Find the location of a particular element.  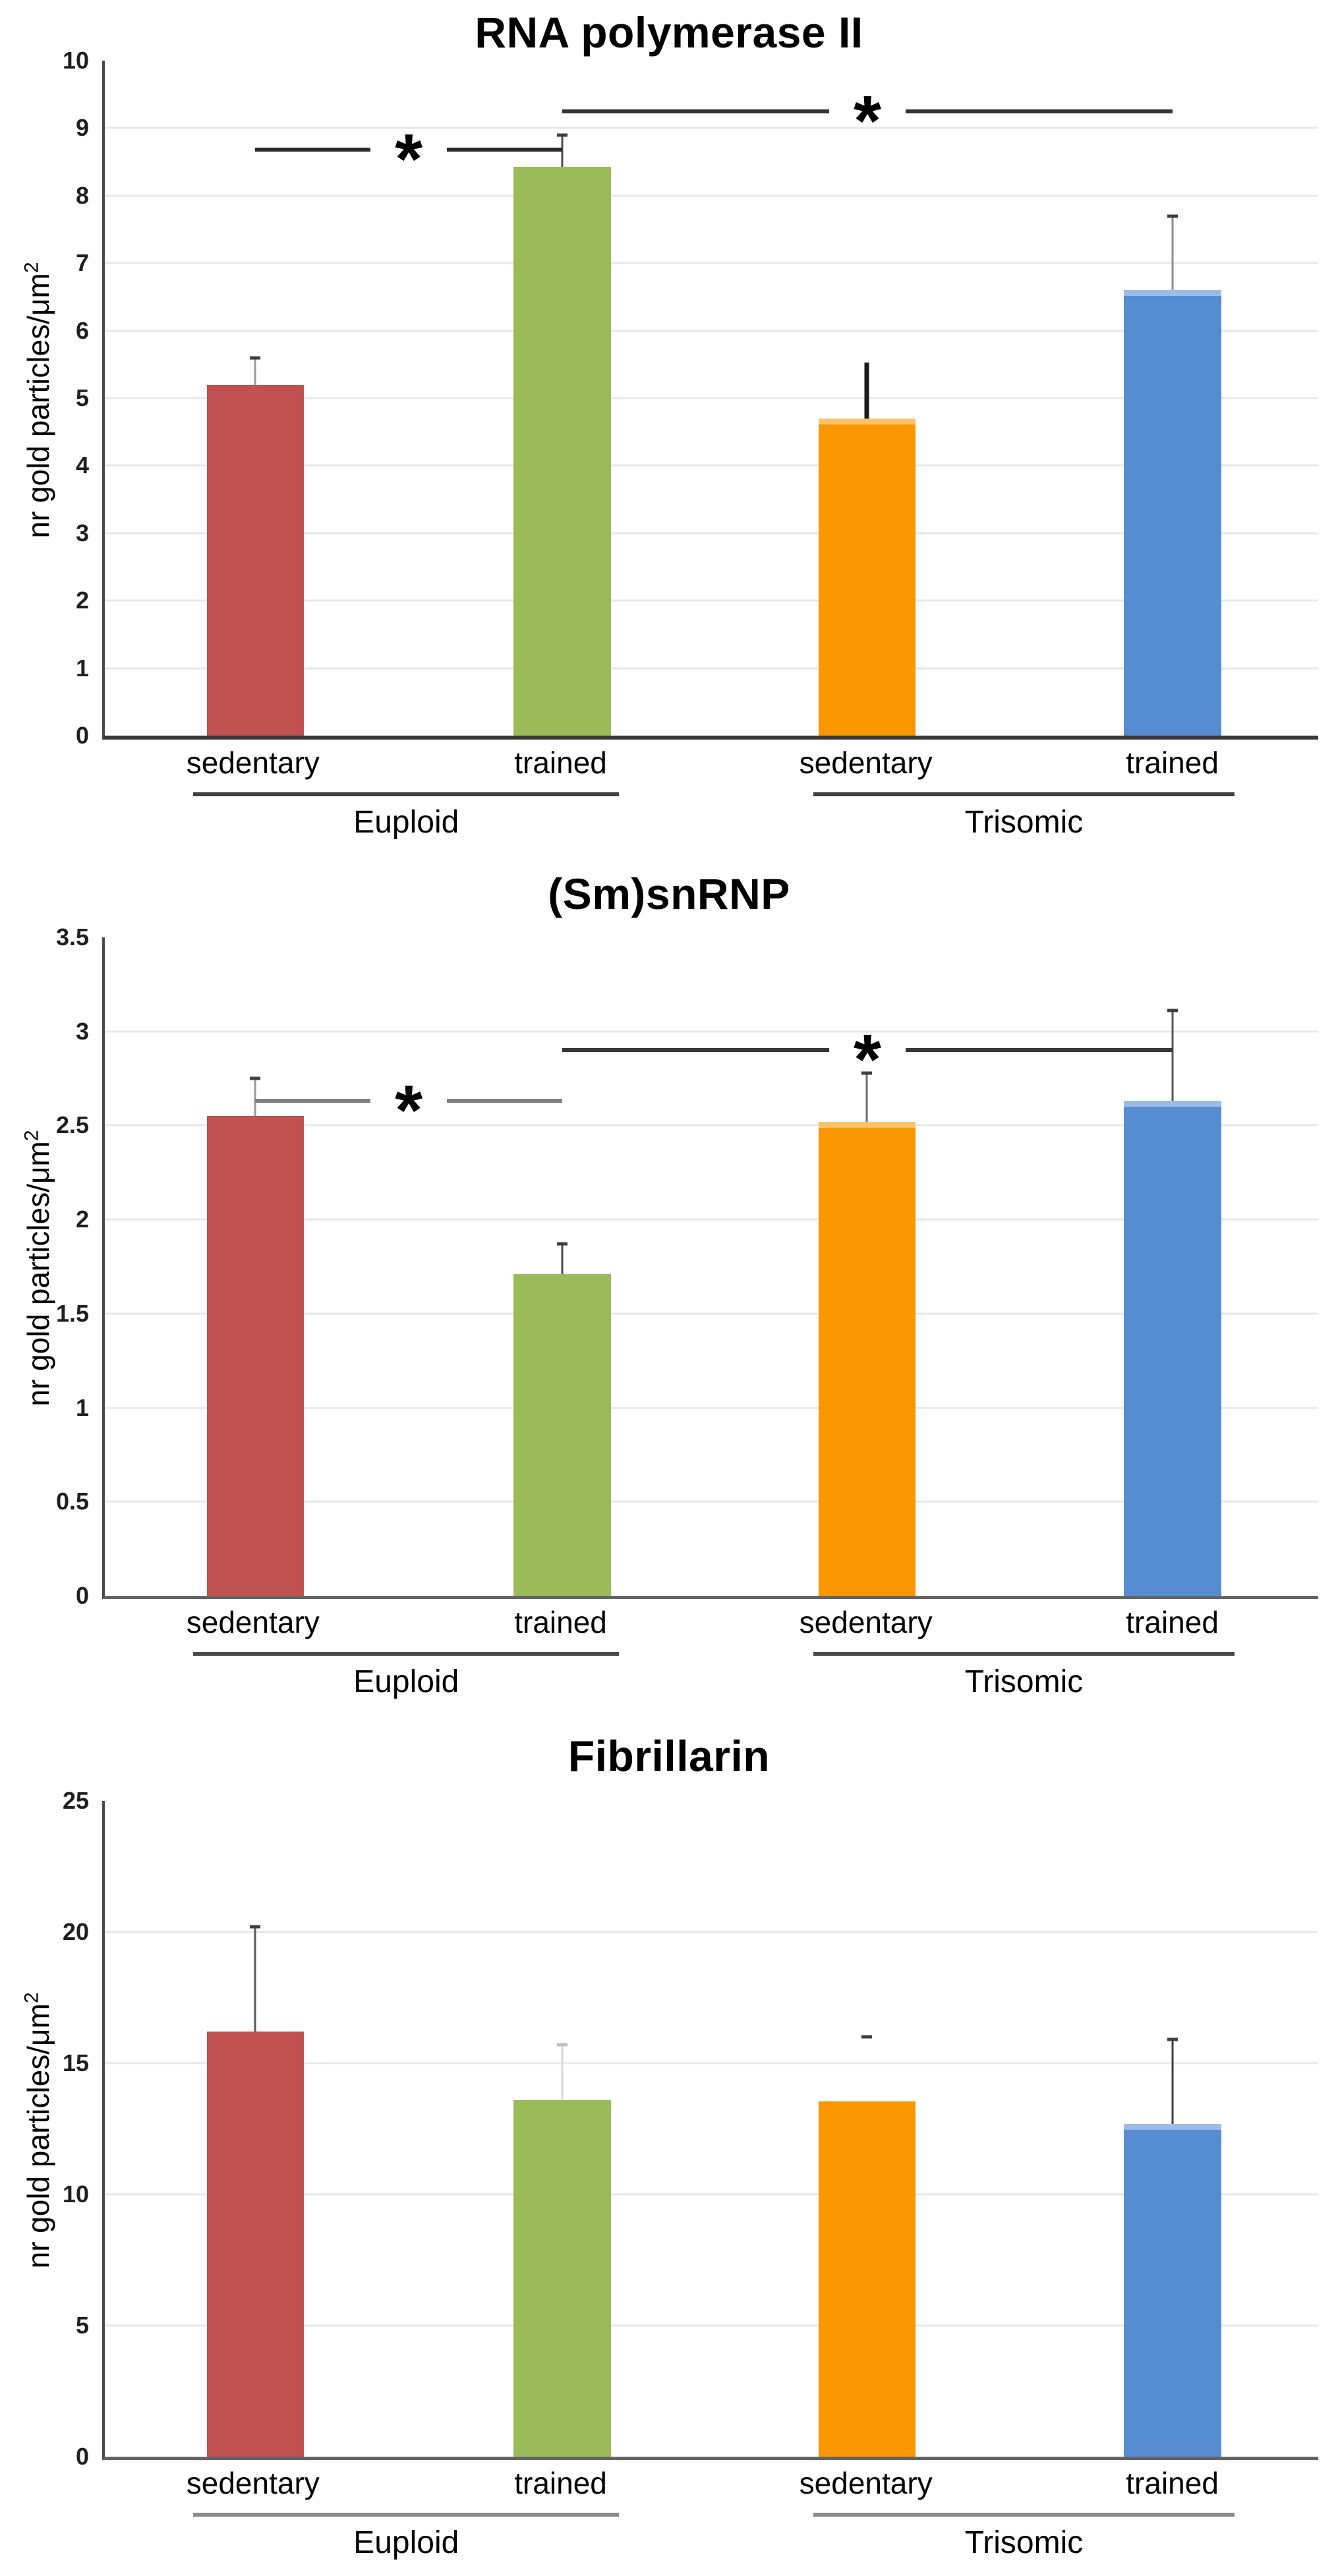

chart-title: RNA polymerase II is located at coordinates (669, 32).